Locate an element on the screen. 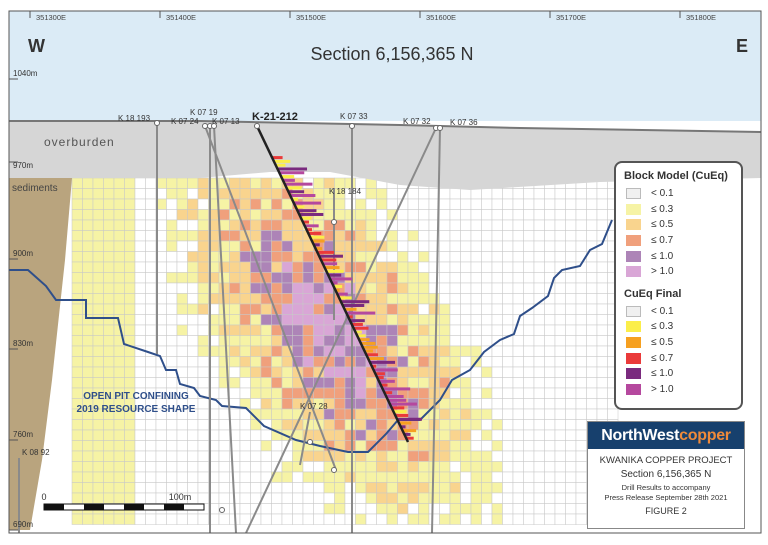 This screenshot has width=768, height=545. elevation-label: 1040m is located at coordinates (25, 73).